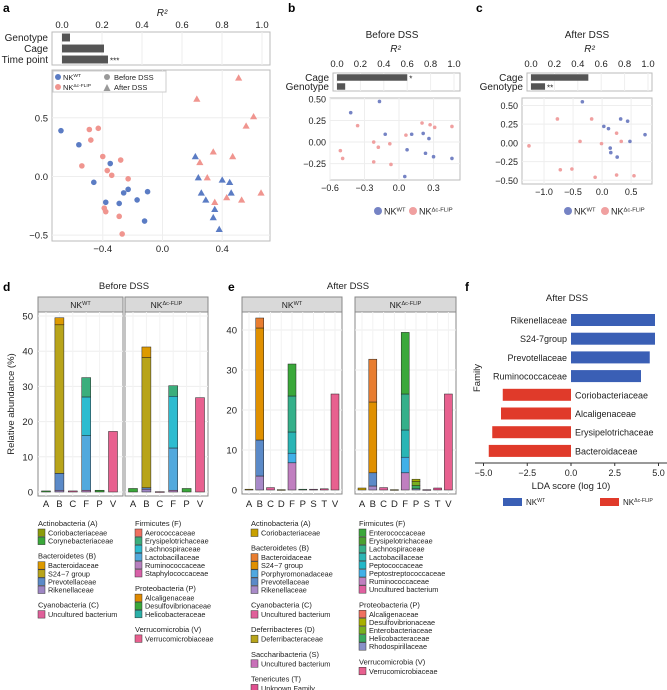 The width and height of the screenshot is (667, 690). Describe the element at coordinates (442, 211) in the screenshot. I see `legend-label-sup: Δc-FLIP` at that location.